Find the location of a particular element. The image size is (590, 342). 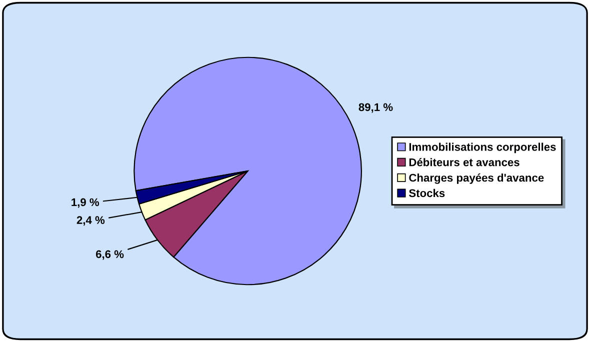

legend-label: Immobilisations corporelles is located at coordinates (482, 148).